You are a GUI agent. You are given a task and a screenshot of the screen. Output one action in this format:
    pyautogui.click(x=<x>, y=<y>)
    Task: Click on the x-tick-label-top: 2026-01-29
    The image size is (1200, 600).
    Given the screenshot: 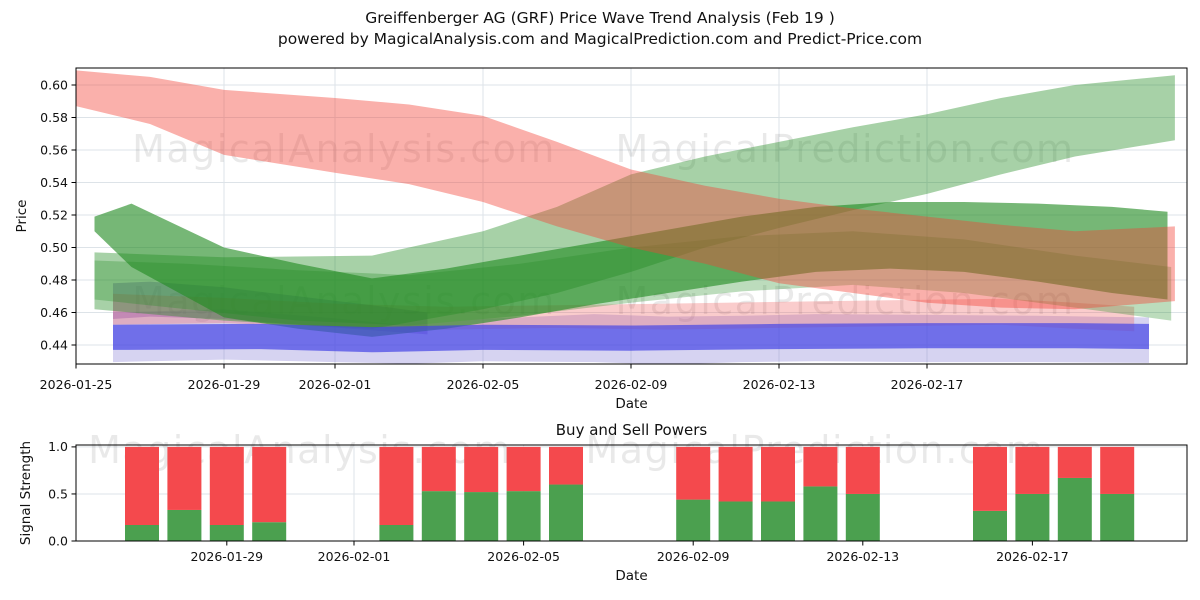 What is the action you would take?
    pyautogui.click(x=224, y=384)
    